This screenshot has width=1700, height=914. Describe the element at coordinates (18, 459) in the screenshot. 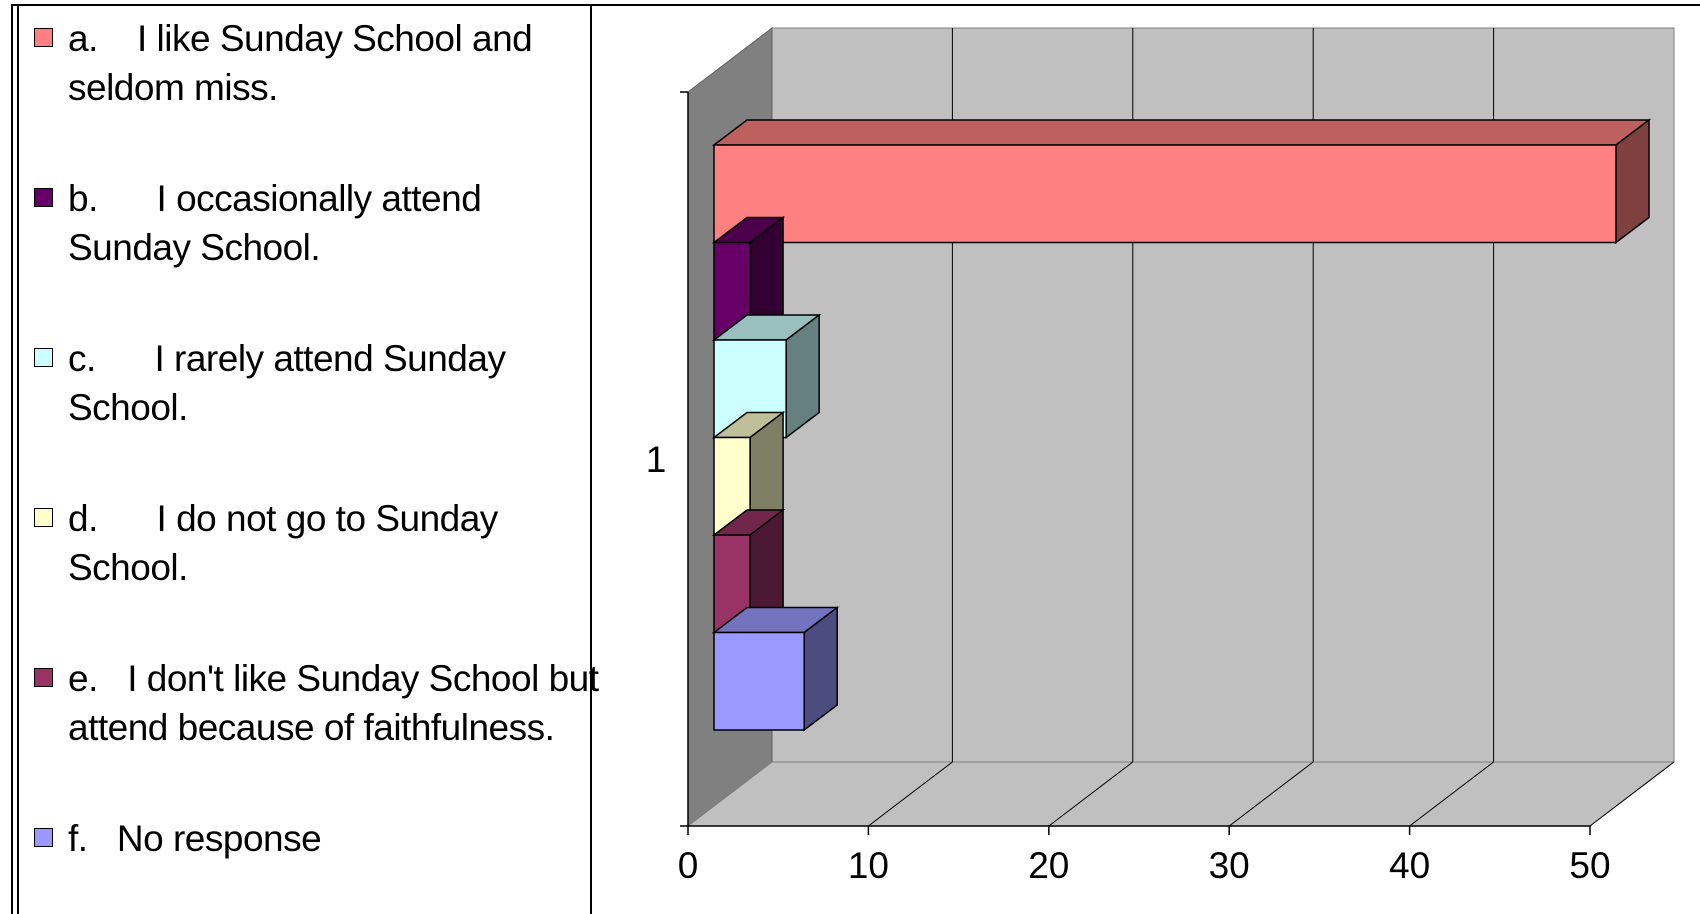

I see `frame-inner-border` at that location.